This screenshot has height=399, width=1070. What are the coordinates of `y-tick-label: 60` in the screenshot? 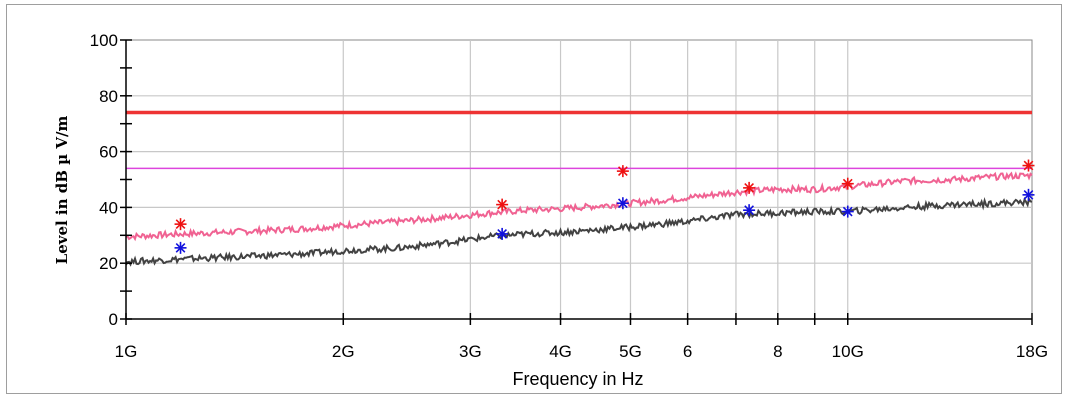 It's located at (108, 152).